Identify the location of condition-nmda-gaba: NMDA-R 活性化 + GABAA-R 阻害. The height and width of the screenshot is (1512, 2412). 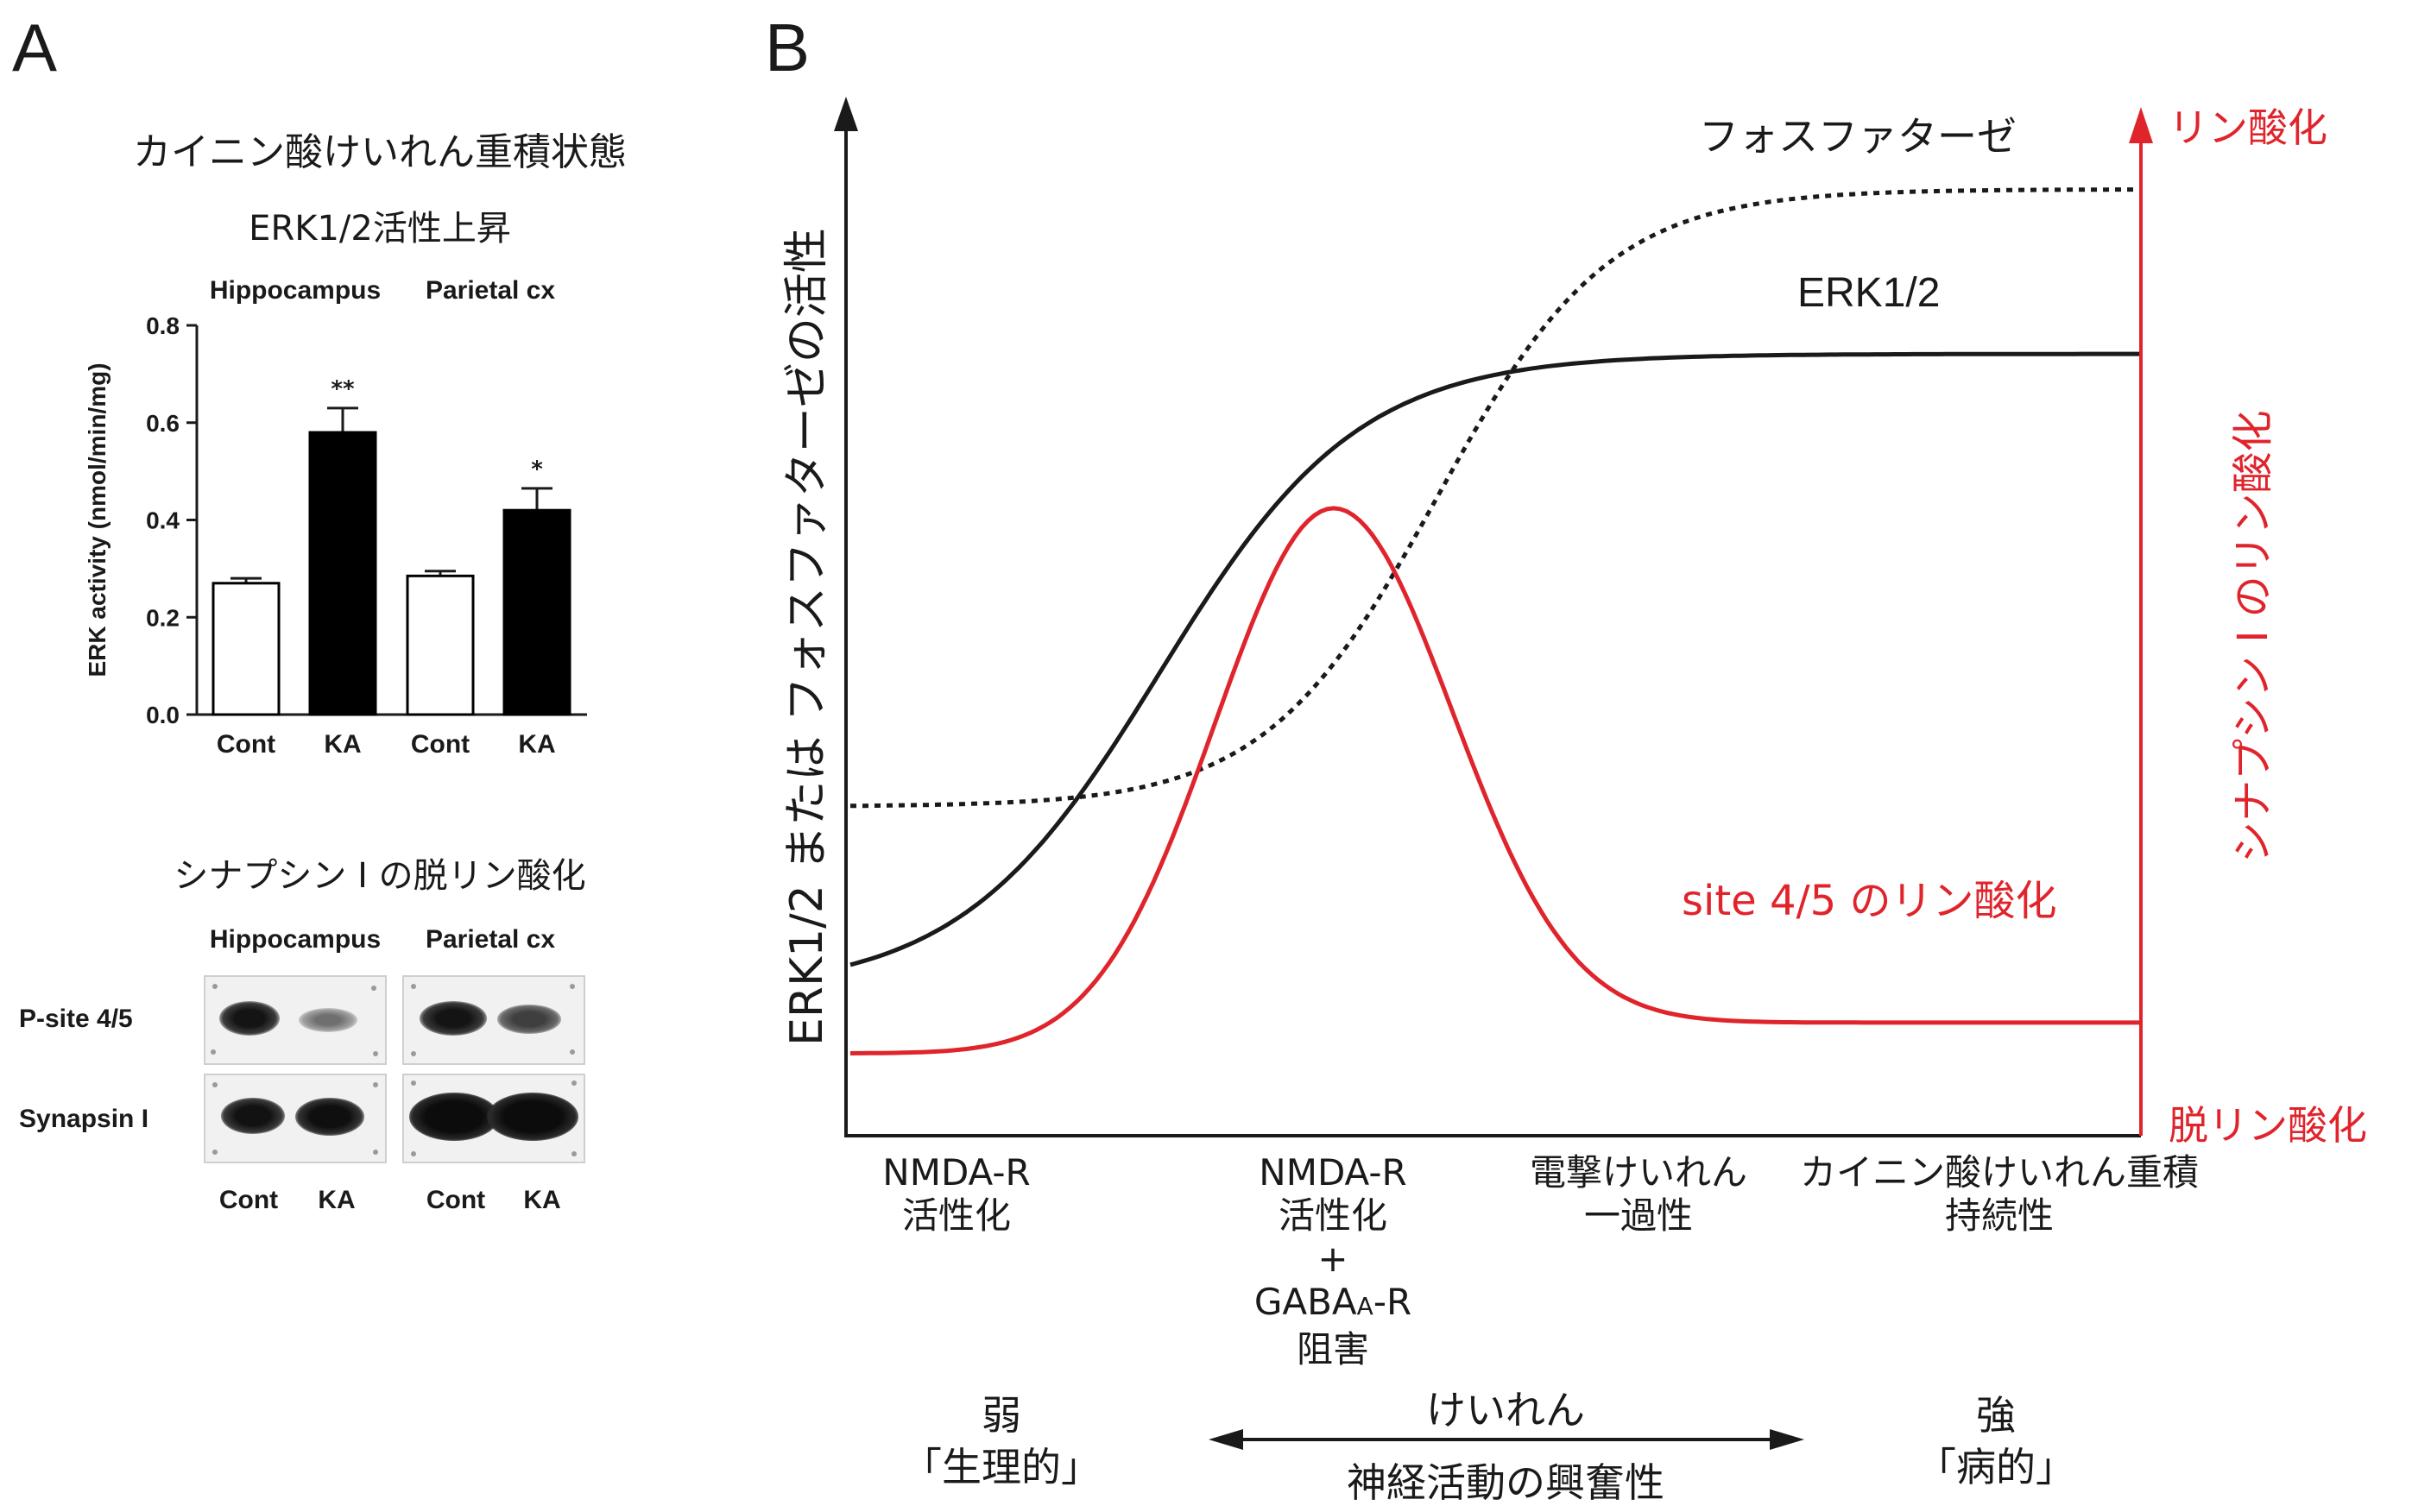
(1332, 1261).